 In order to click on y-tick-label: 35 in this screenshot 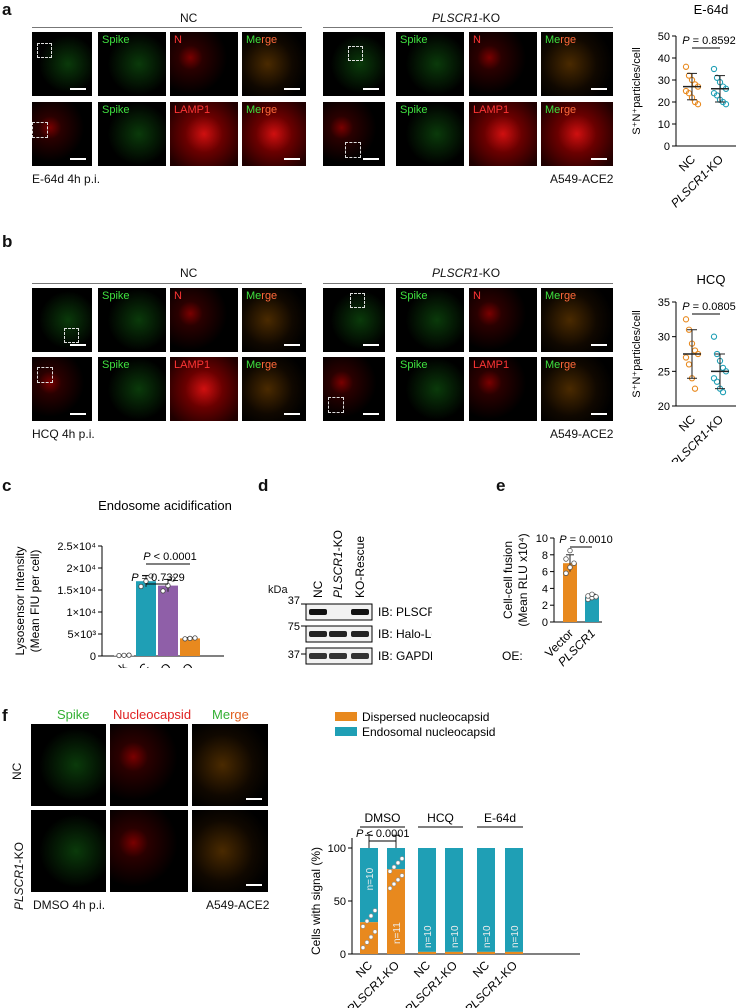, I will do `click(664, 303)`.